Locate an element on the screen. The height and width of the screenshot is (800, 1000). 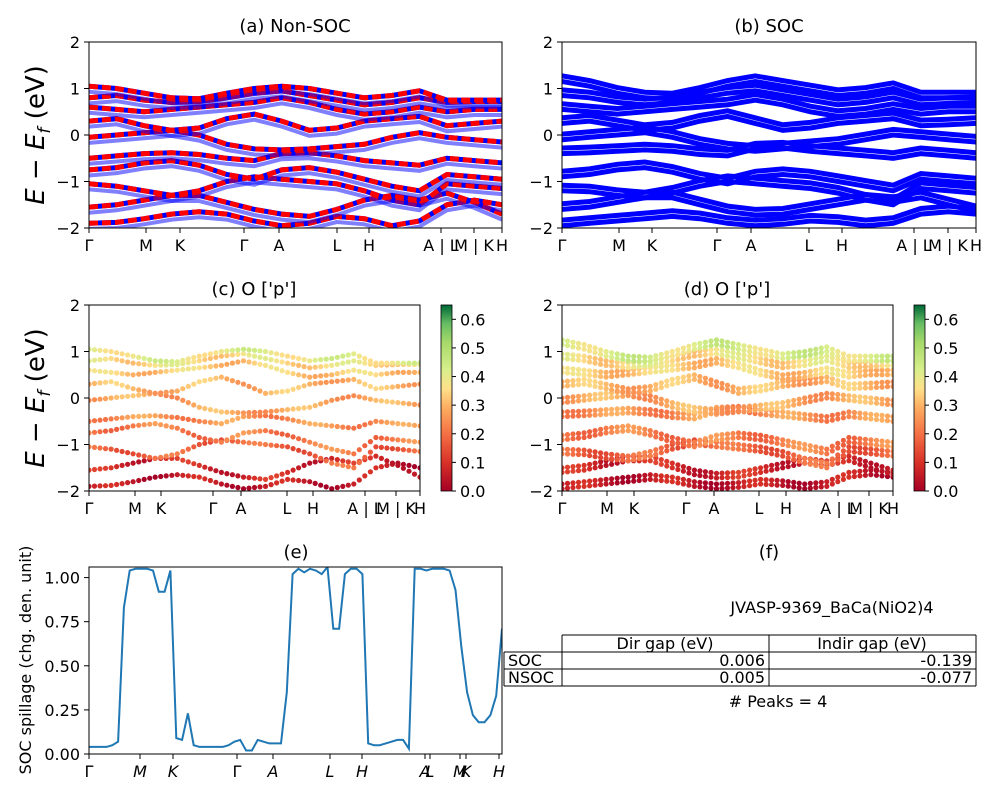
panel-c-colorbar-label: 0.3 is located at coordinates (472, 405).